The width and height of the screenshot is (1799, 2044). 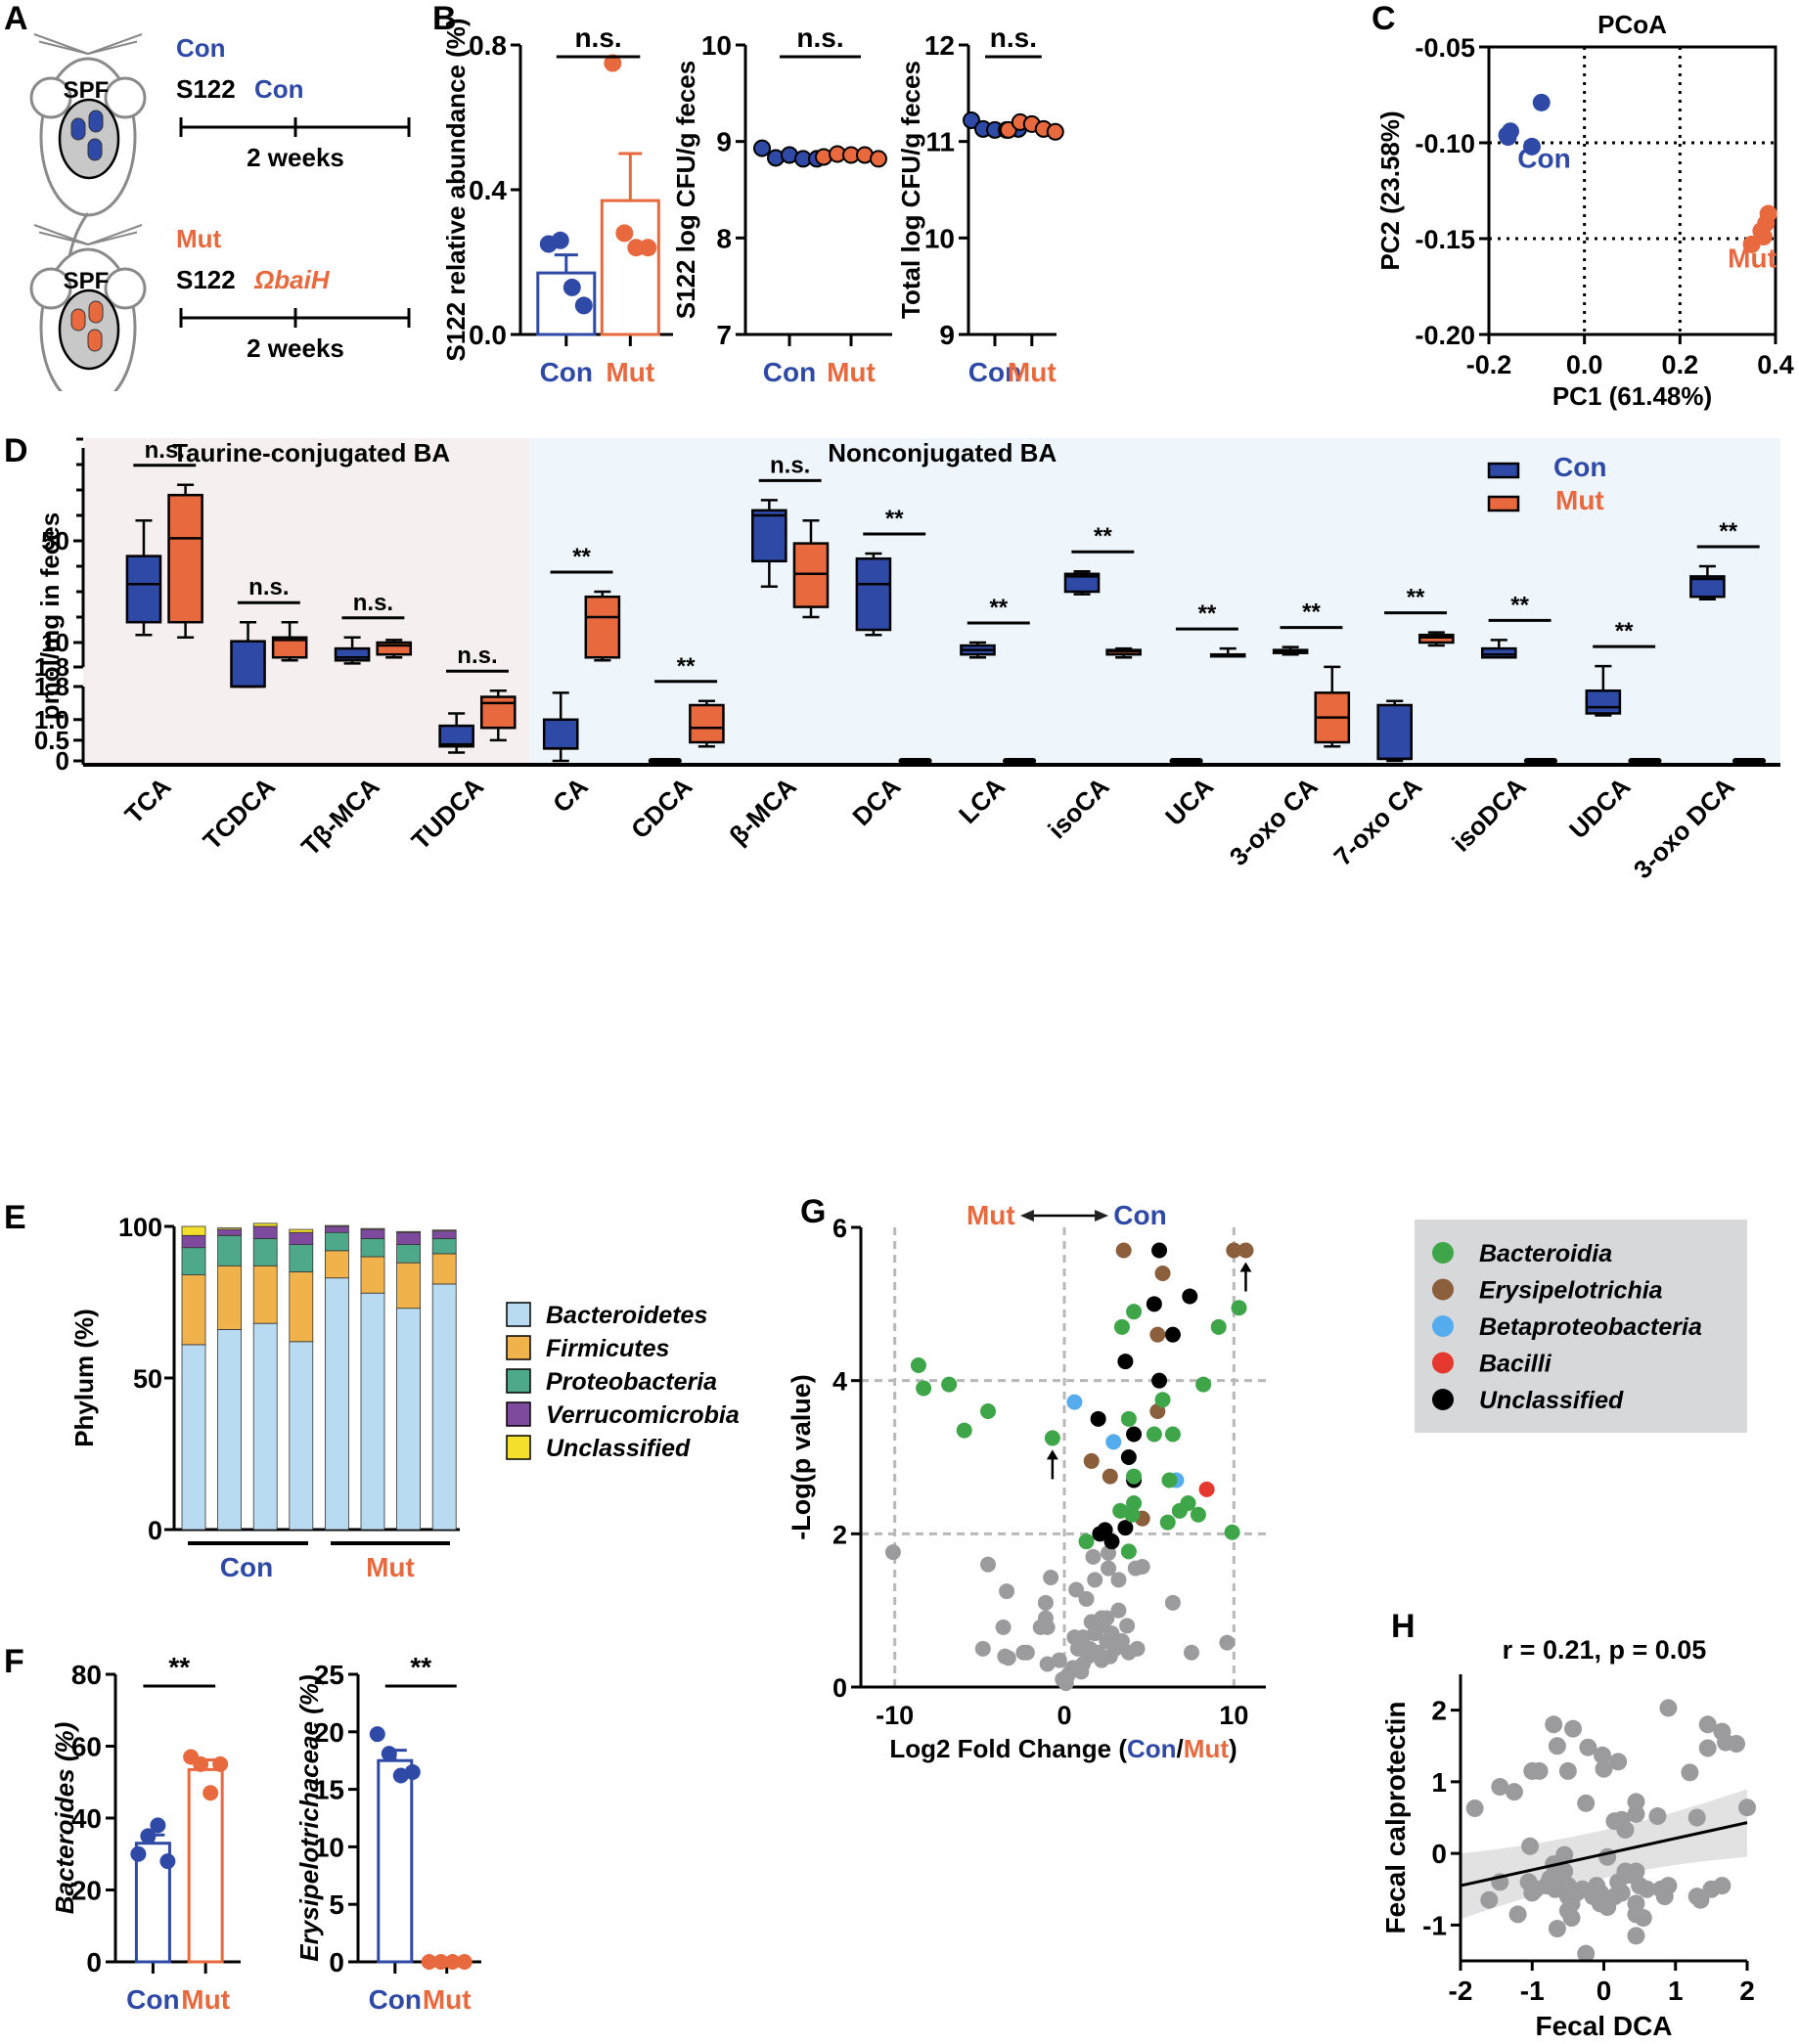 What do you see at coordinates (147, 1379) in the screenshot?
I see `y-tick-label: 50` at bounding box center [147, 1379].